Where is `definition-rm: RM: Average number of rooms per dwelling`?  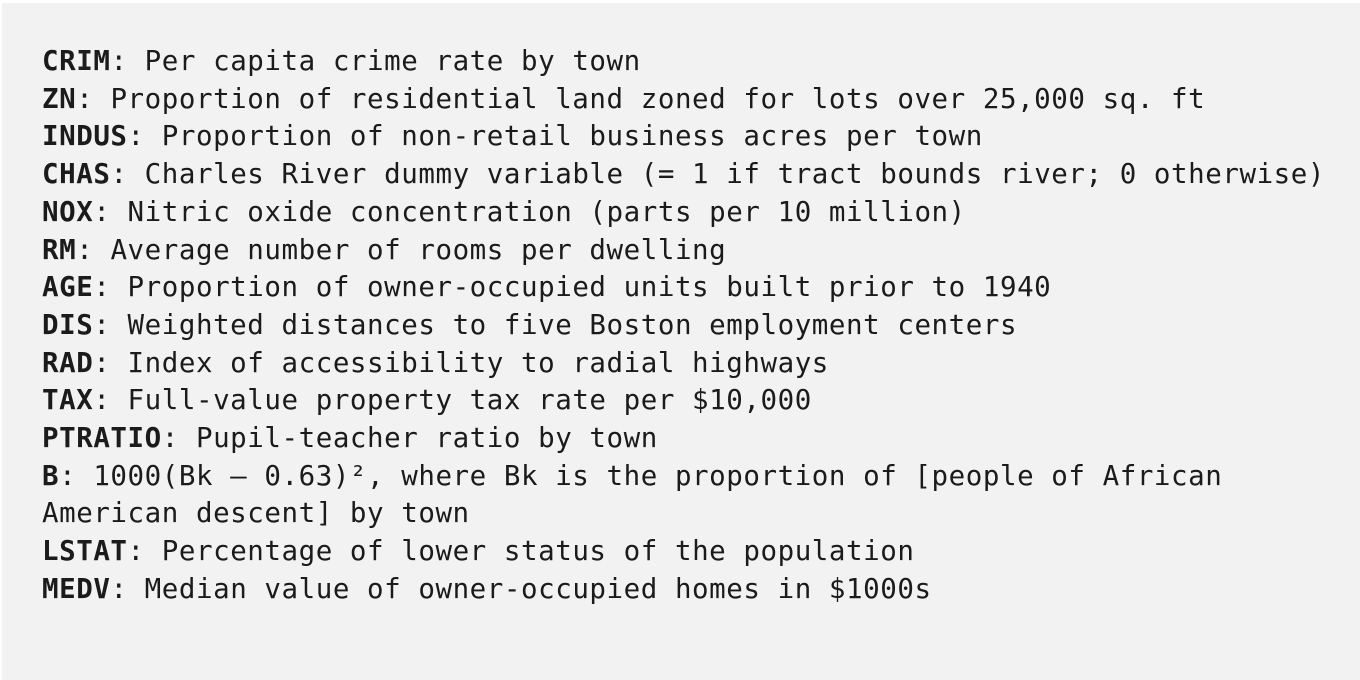 definition-rm: RM: Average number of rooms per dwelling is located at coordinates (687, 251).